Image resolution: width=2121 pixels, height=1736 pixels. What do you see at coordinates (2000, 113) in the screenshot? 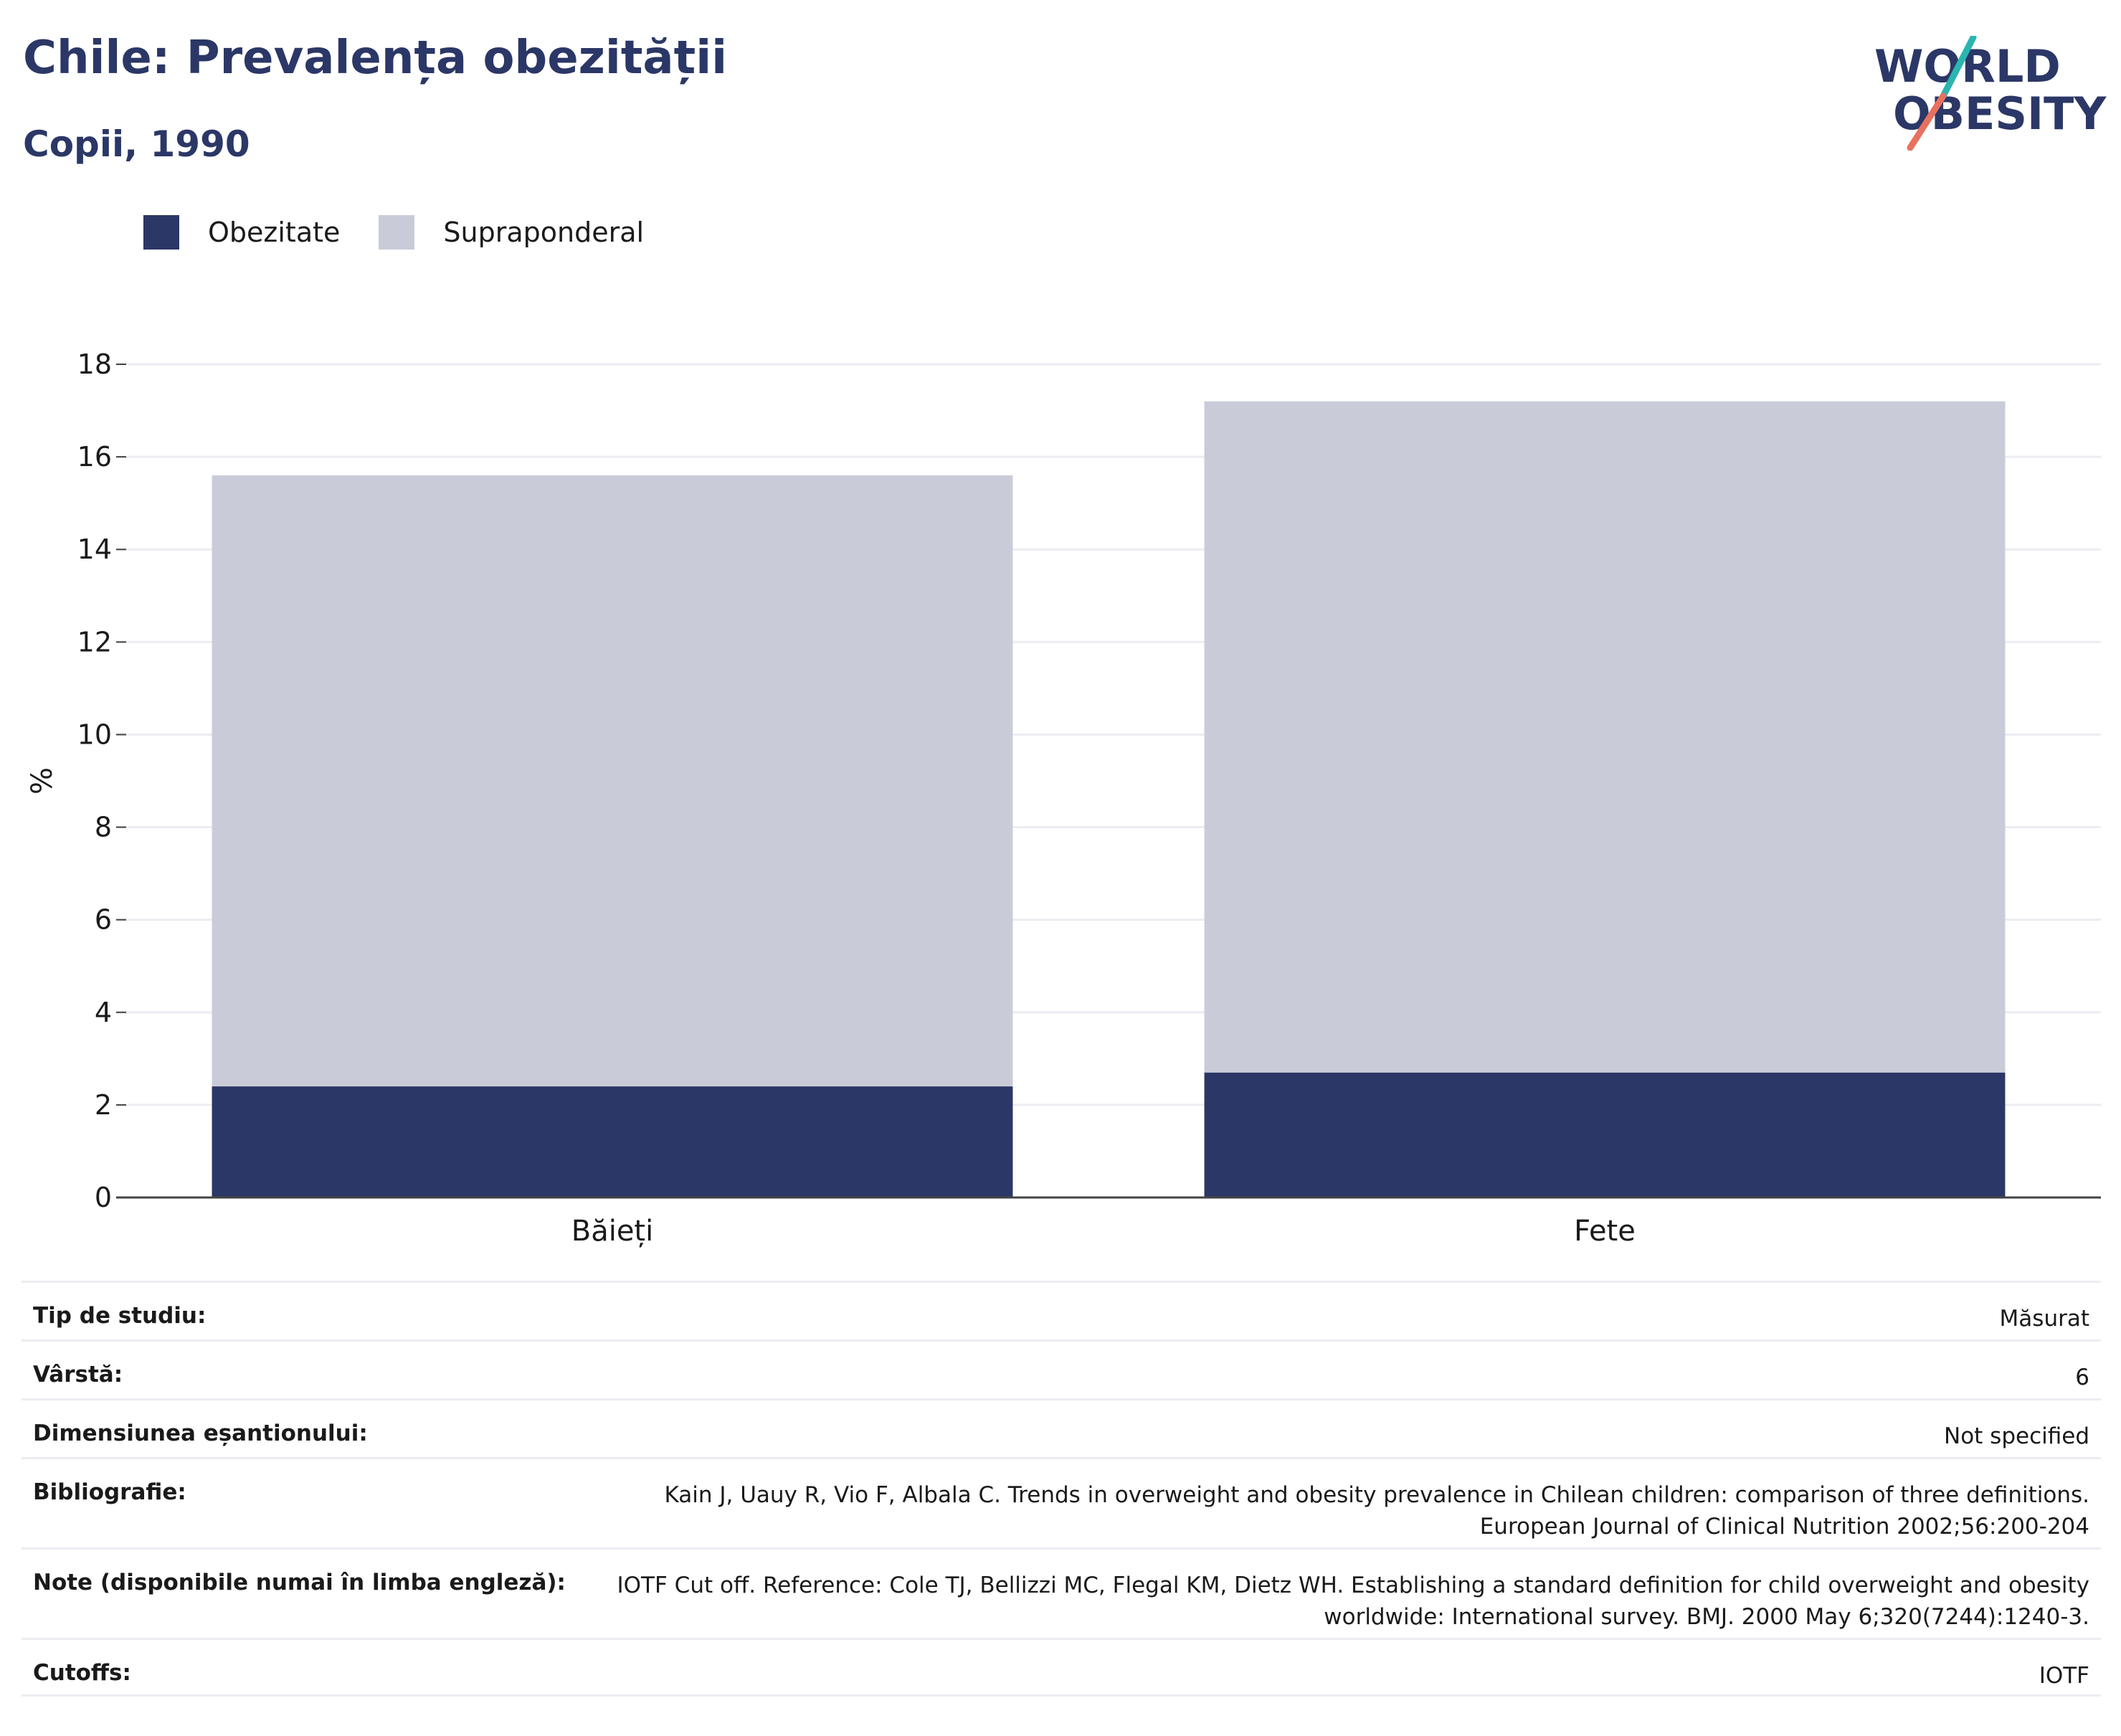
I see `logo-word-obesity: OBESITY` at bounding box center [2000, 113].